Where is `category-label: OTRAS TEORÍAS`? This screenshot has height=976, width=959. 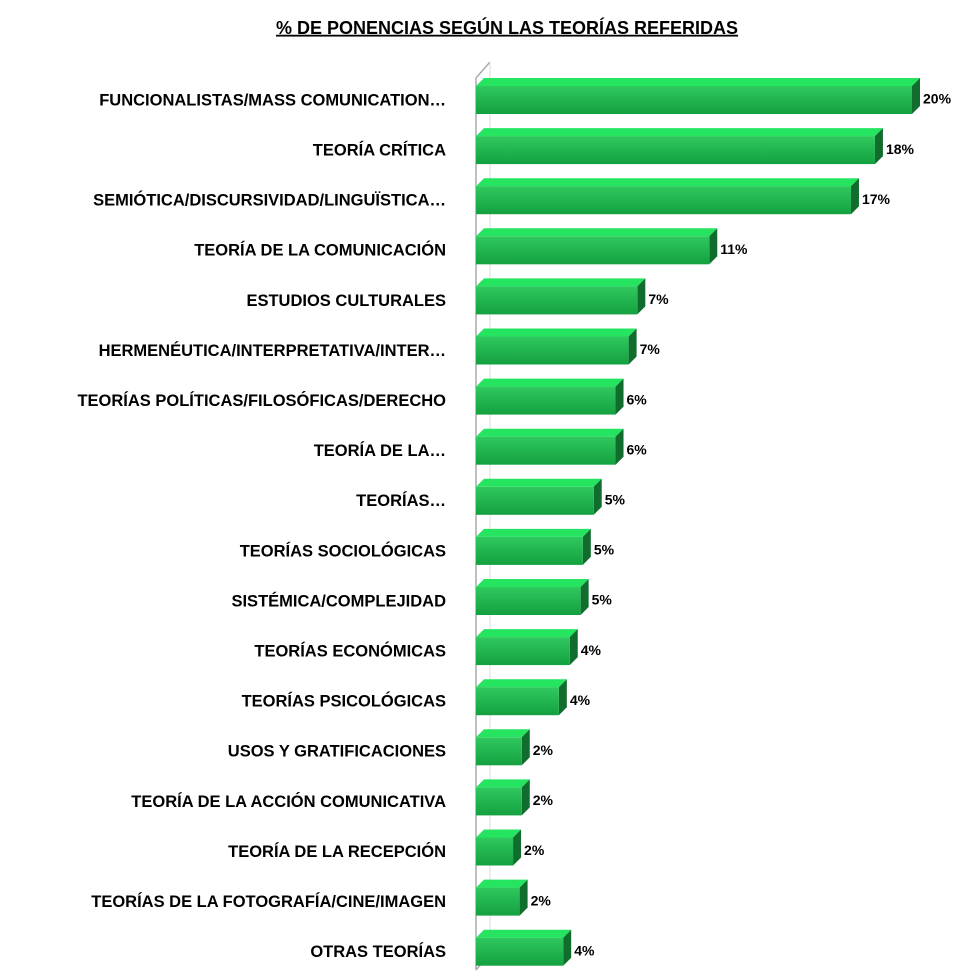 category-label: OTRAS TEORÍAS is located at coordinates (378, 951).